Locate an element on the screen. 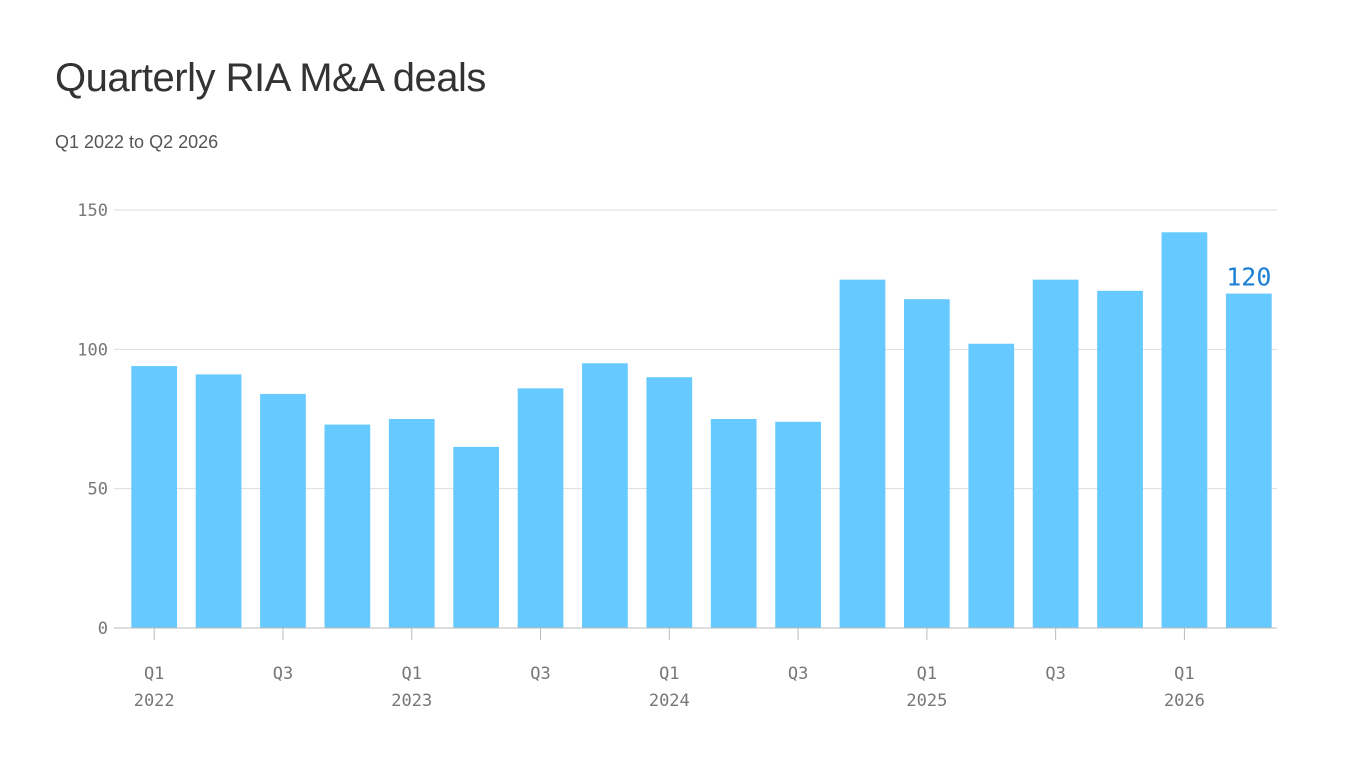  bar-q3-2022 is located at coordinates (283, 510).